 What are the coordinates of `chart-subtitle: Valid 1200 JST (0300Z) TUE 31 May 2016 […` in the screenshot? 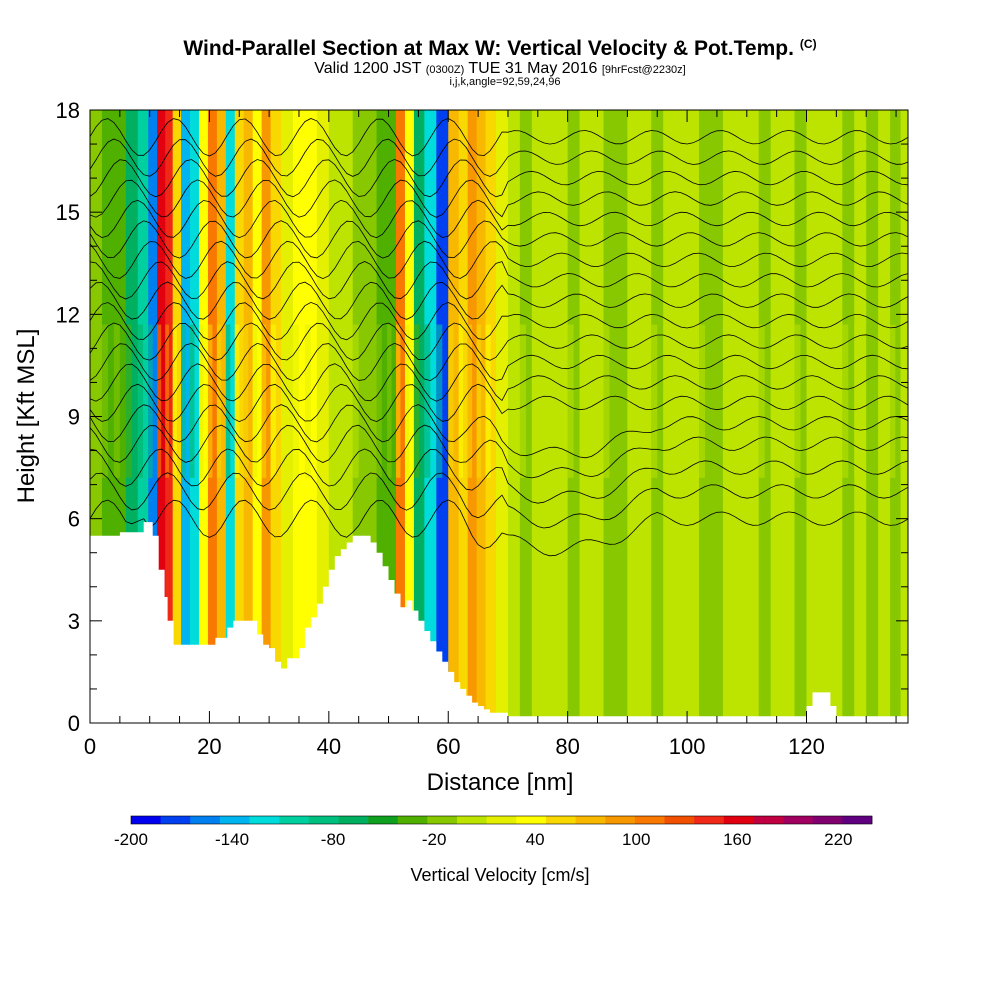 It's located at (500, 69).